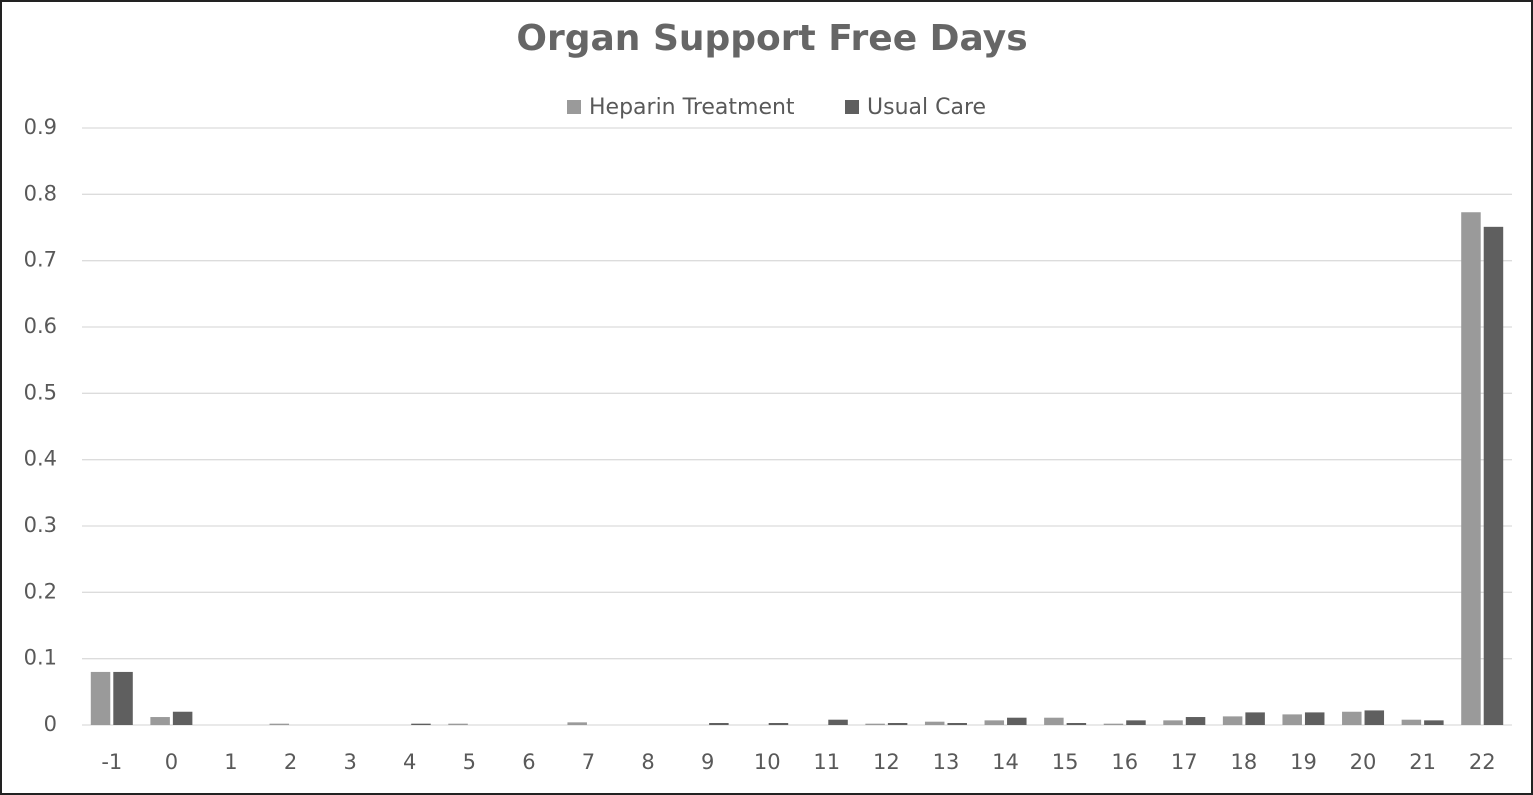 The height and width of the screenshot is (795, 1533). What do you see at coordinates (1303, 762) in the screenshot?
I see `x-tick-label: 19` at bounding box center [1303, 762].